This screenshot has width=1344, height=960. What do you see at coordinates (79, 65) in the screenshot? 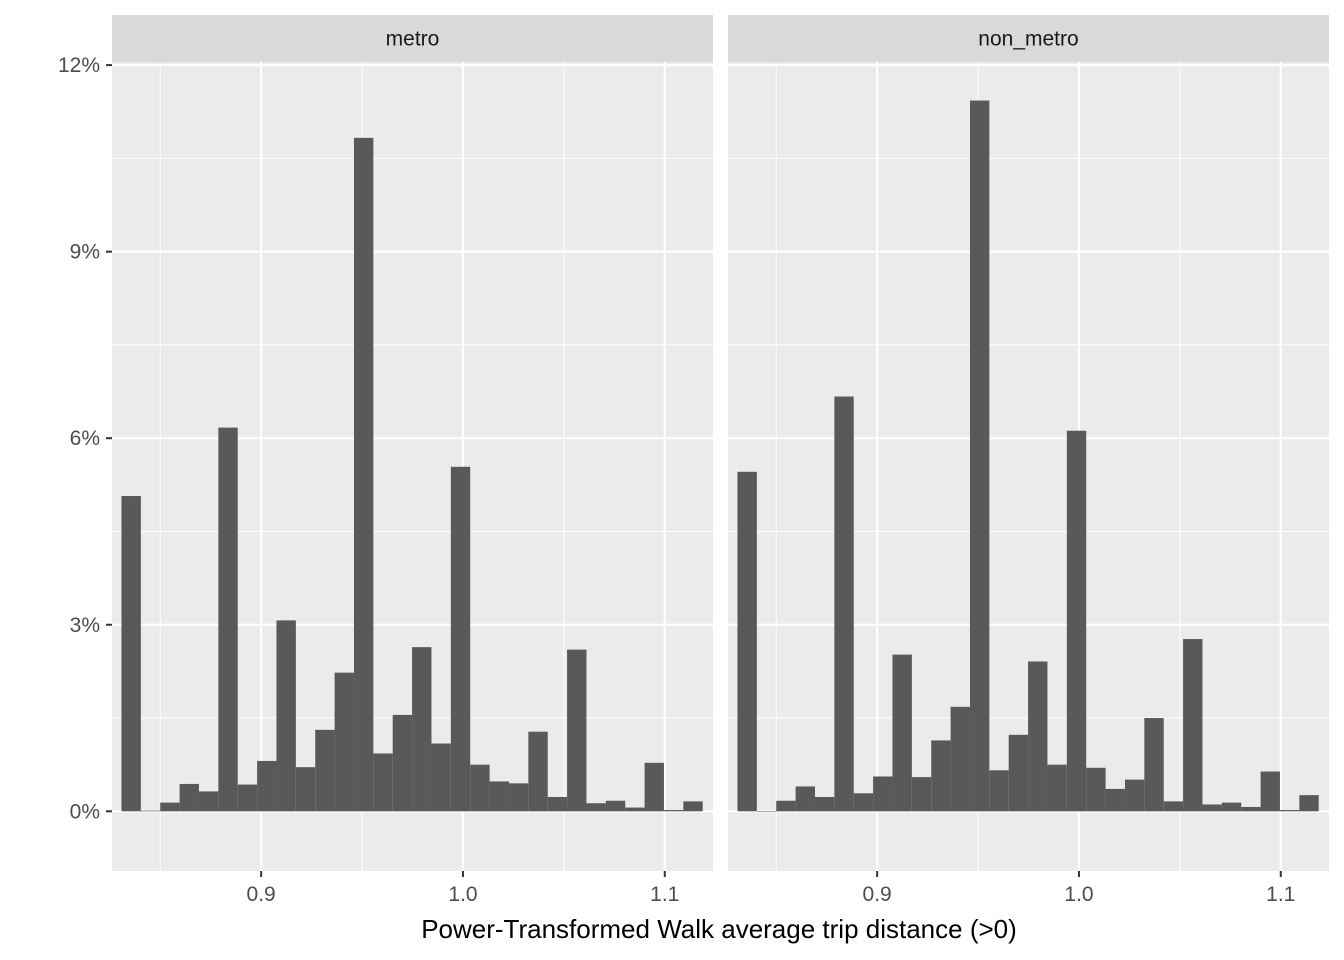
I see `y-tick-label: 12%` at bounding box center [79, 65].